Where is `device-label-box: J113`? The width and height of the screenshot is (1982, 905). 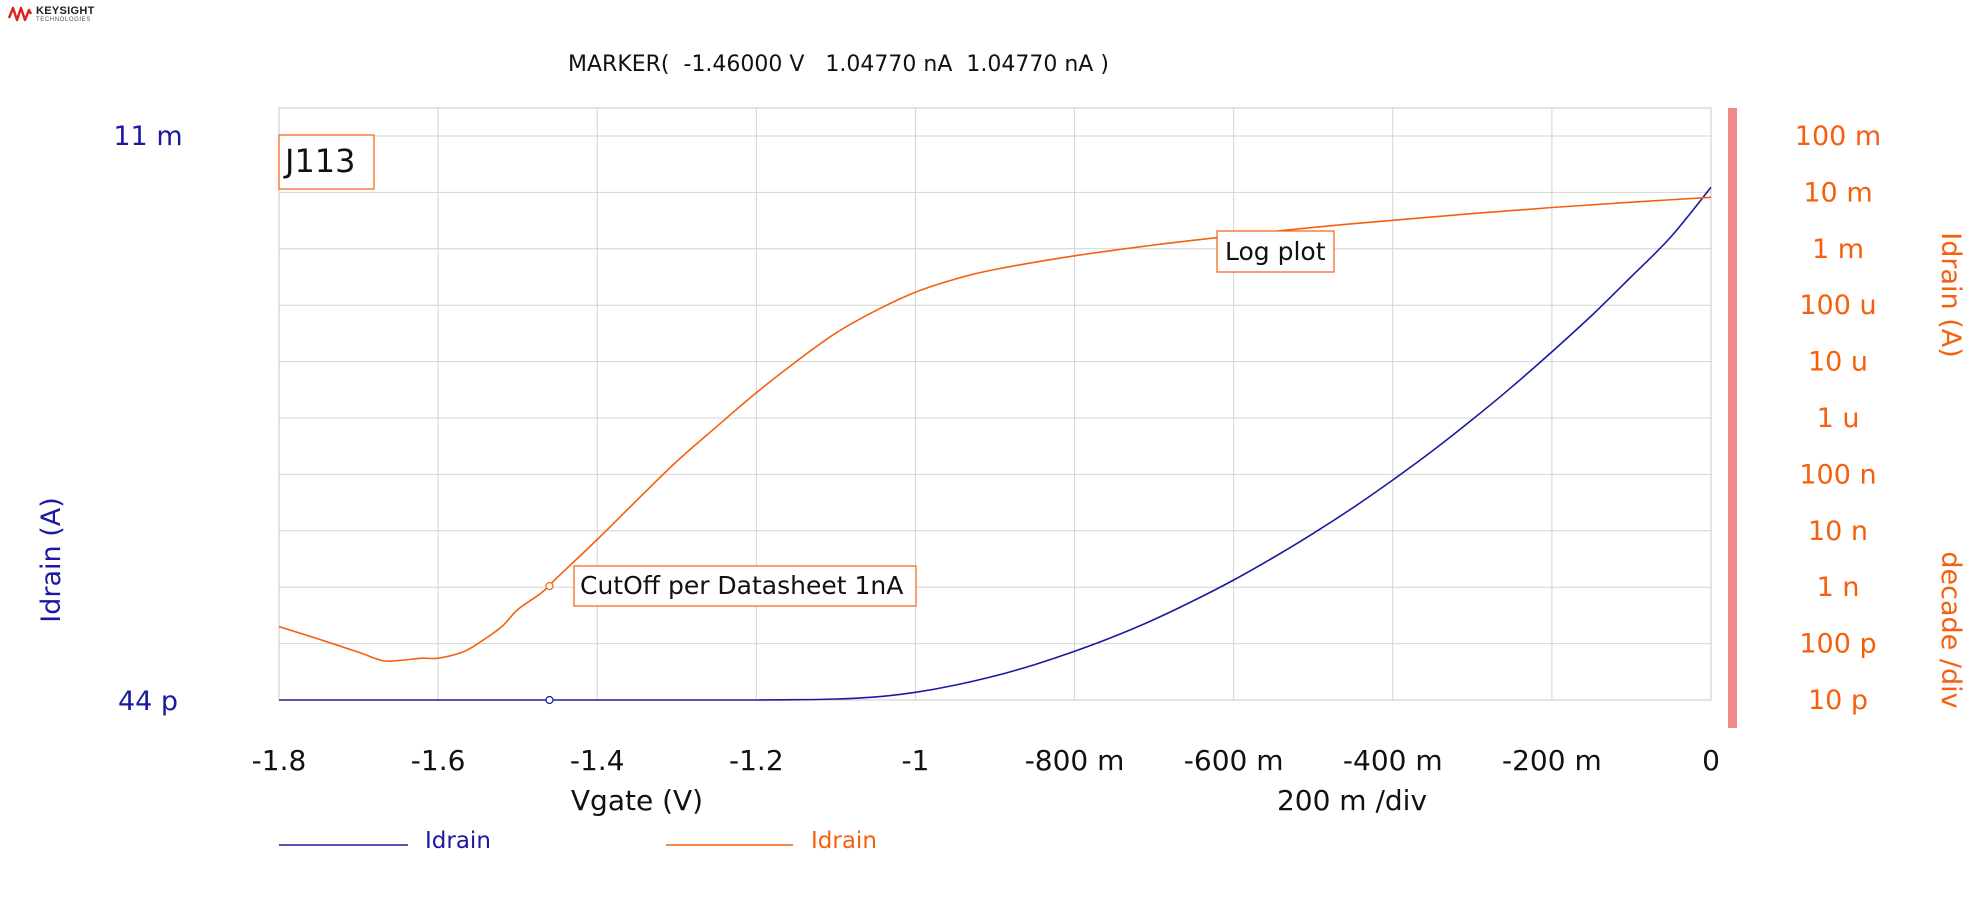 device-label-box: J113 is located at coordinates (326, 162).